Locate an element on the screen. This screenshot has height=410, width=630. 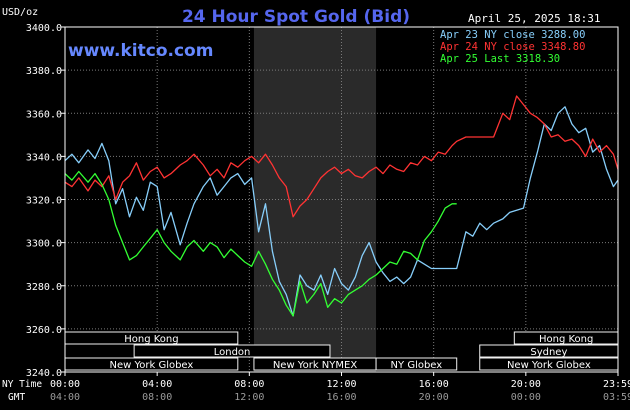
x-tick-label-ny: 16:00 is located at coordinates (434, 384).